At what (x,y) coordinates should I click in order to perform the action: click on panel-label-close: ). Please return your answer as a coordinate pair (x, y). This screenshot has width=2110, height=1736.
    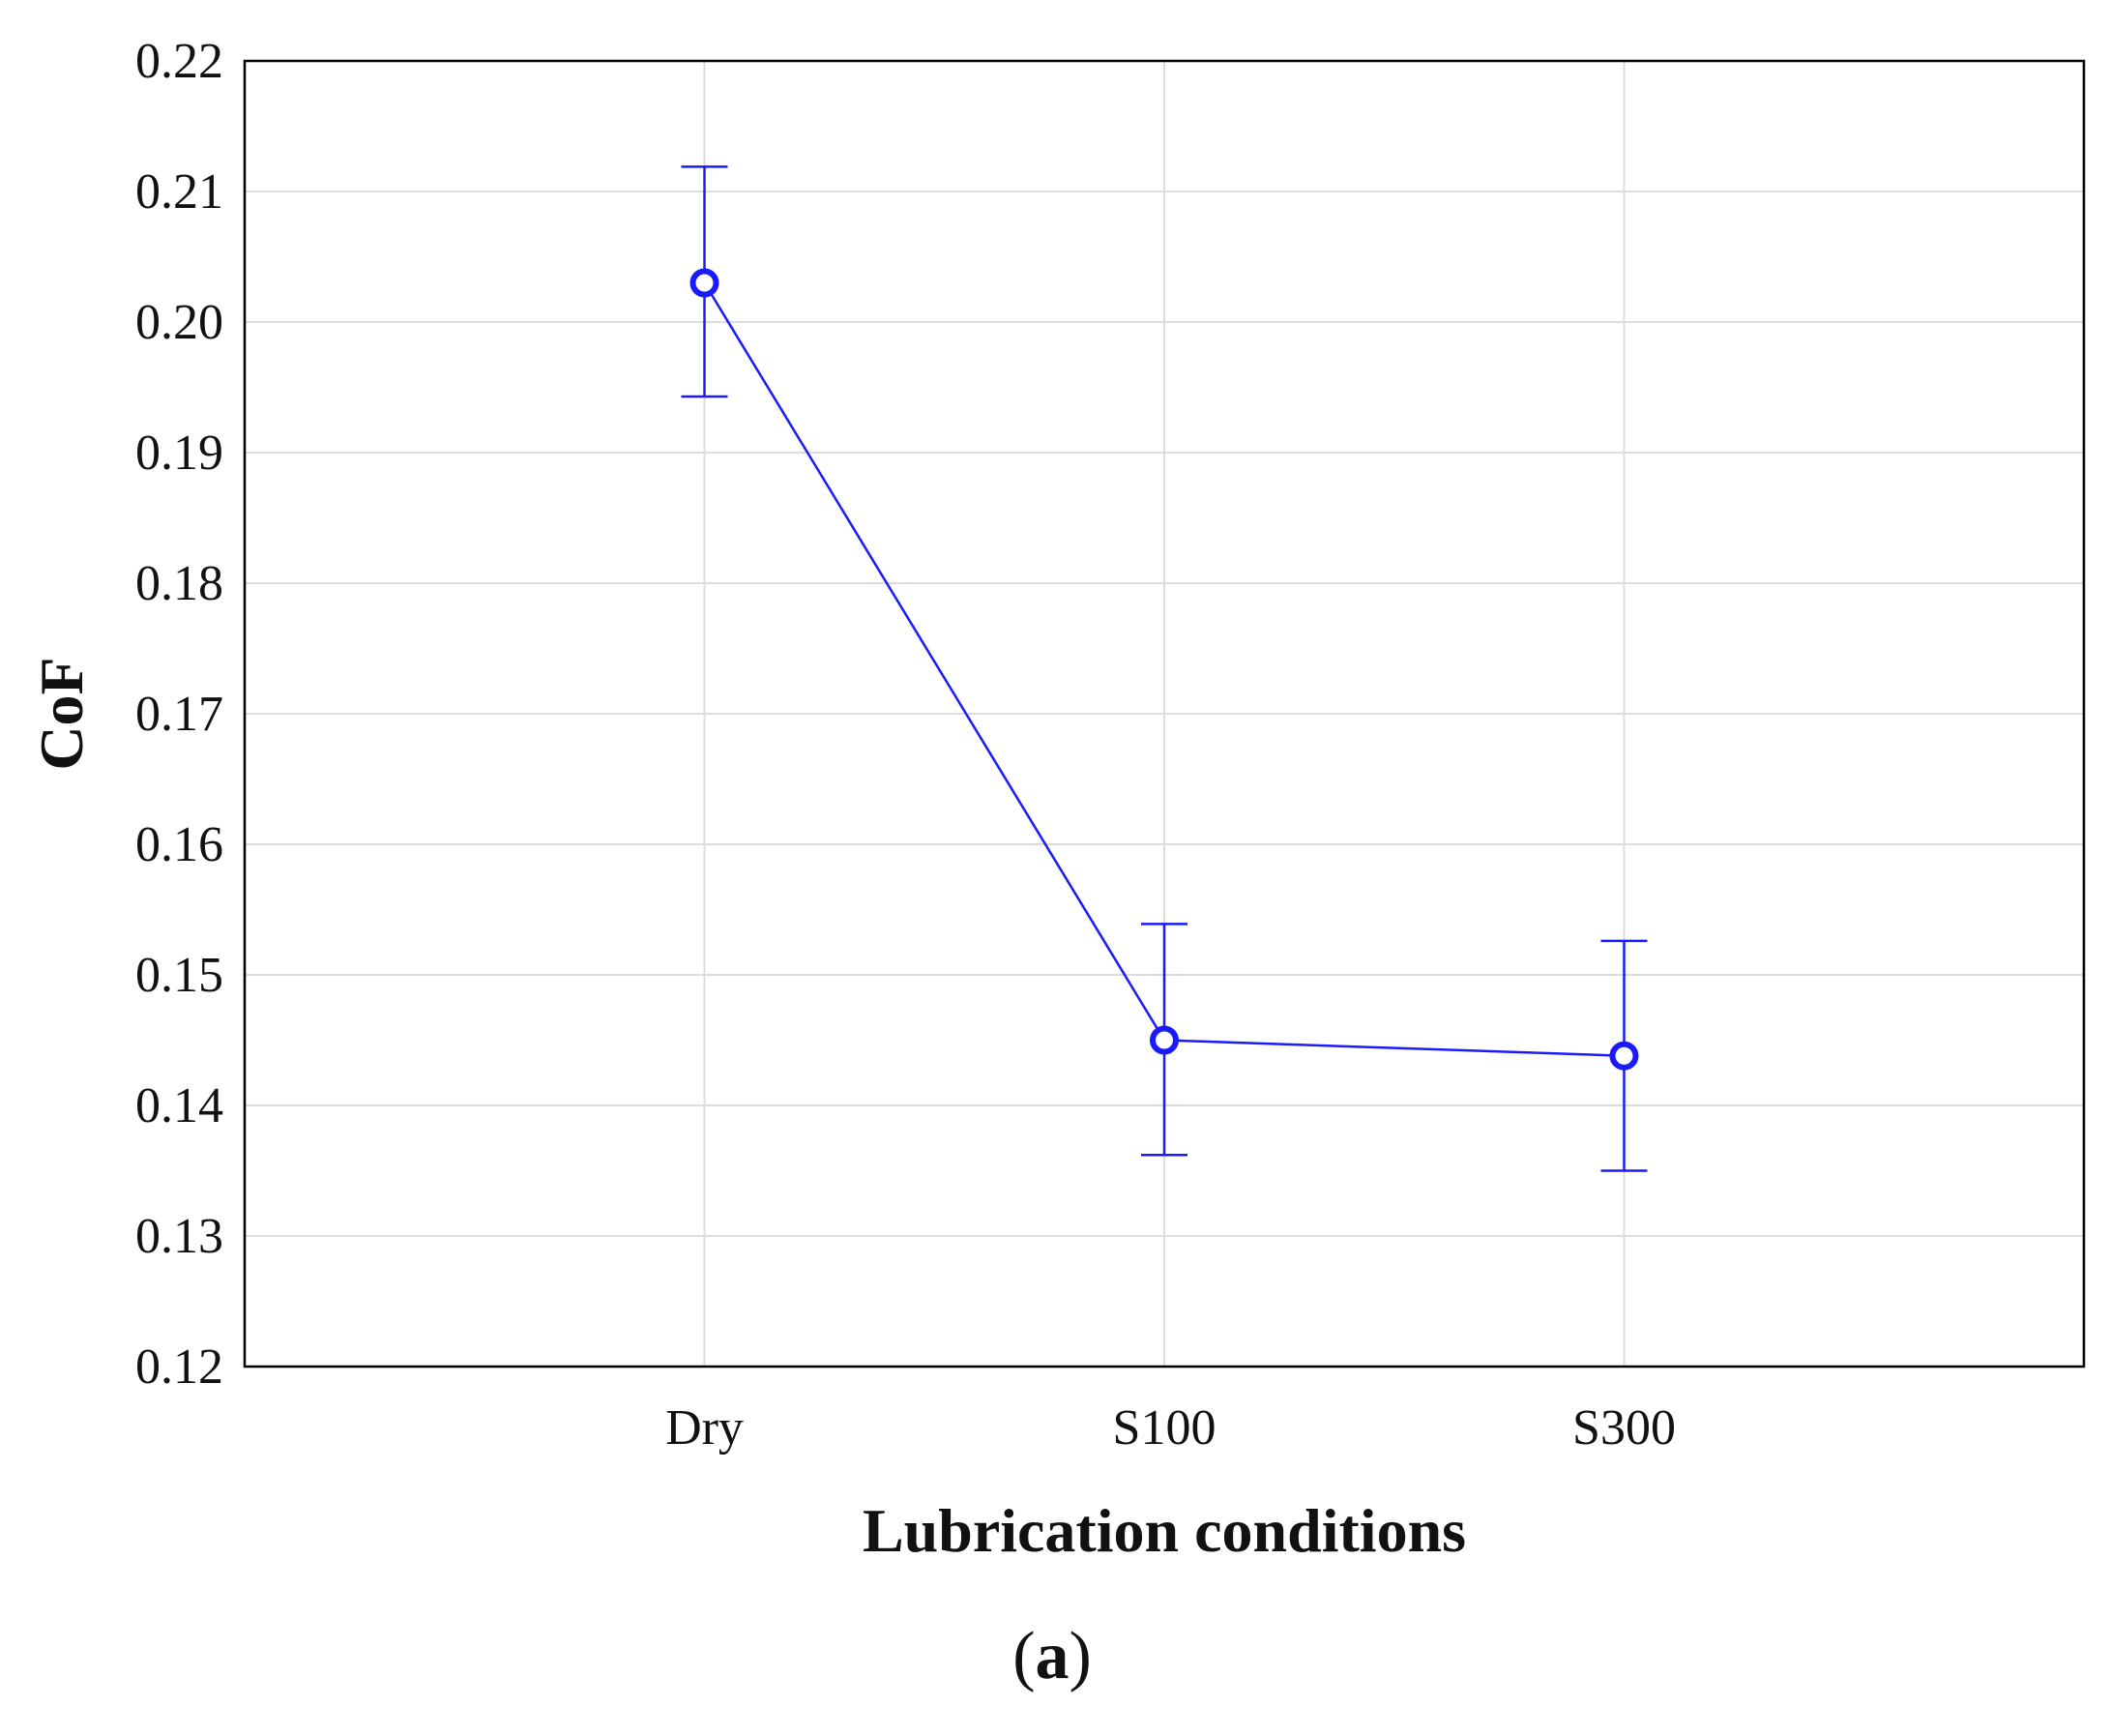
    Looking at the image, I should click on (1081, 1656).